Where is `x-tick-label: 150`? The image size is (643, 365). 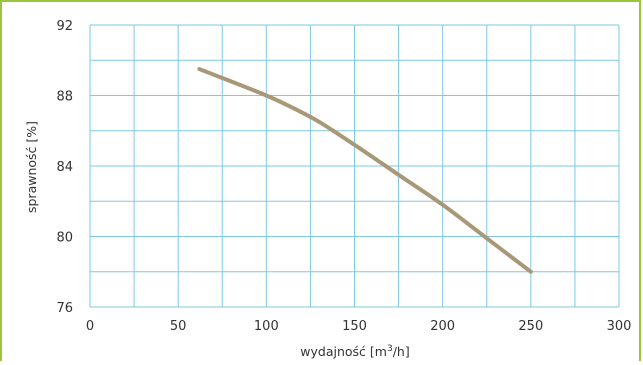 x-tick-label: 150 is located at coordinates (354, 326).